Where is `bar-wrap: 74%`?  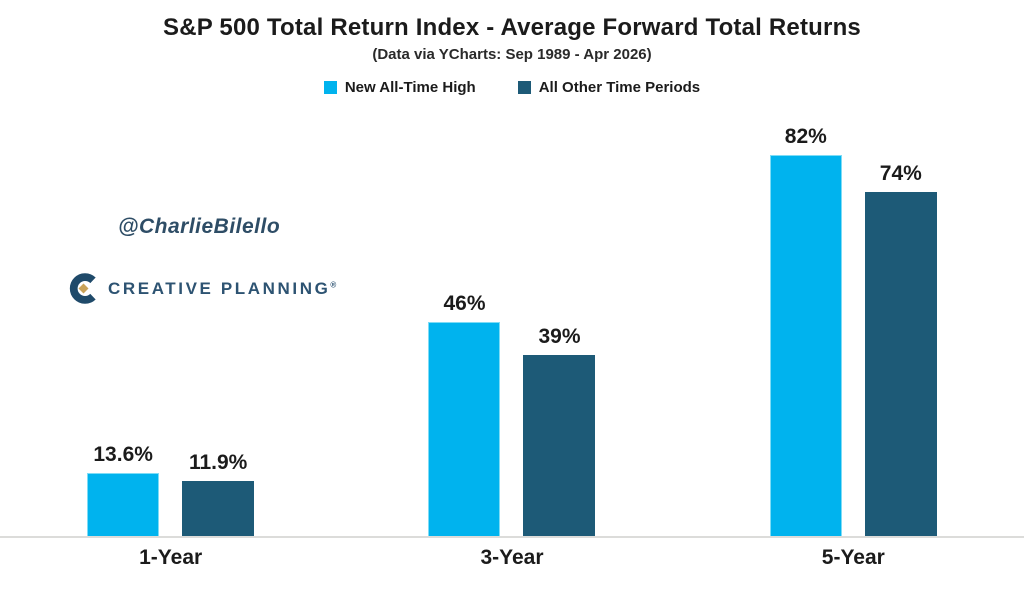
bar-wrap: 74% is located at coordinates (900, 349).